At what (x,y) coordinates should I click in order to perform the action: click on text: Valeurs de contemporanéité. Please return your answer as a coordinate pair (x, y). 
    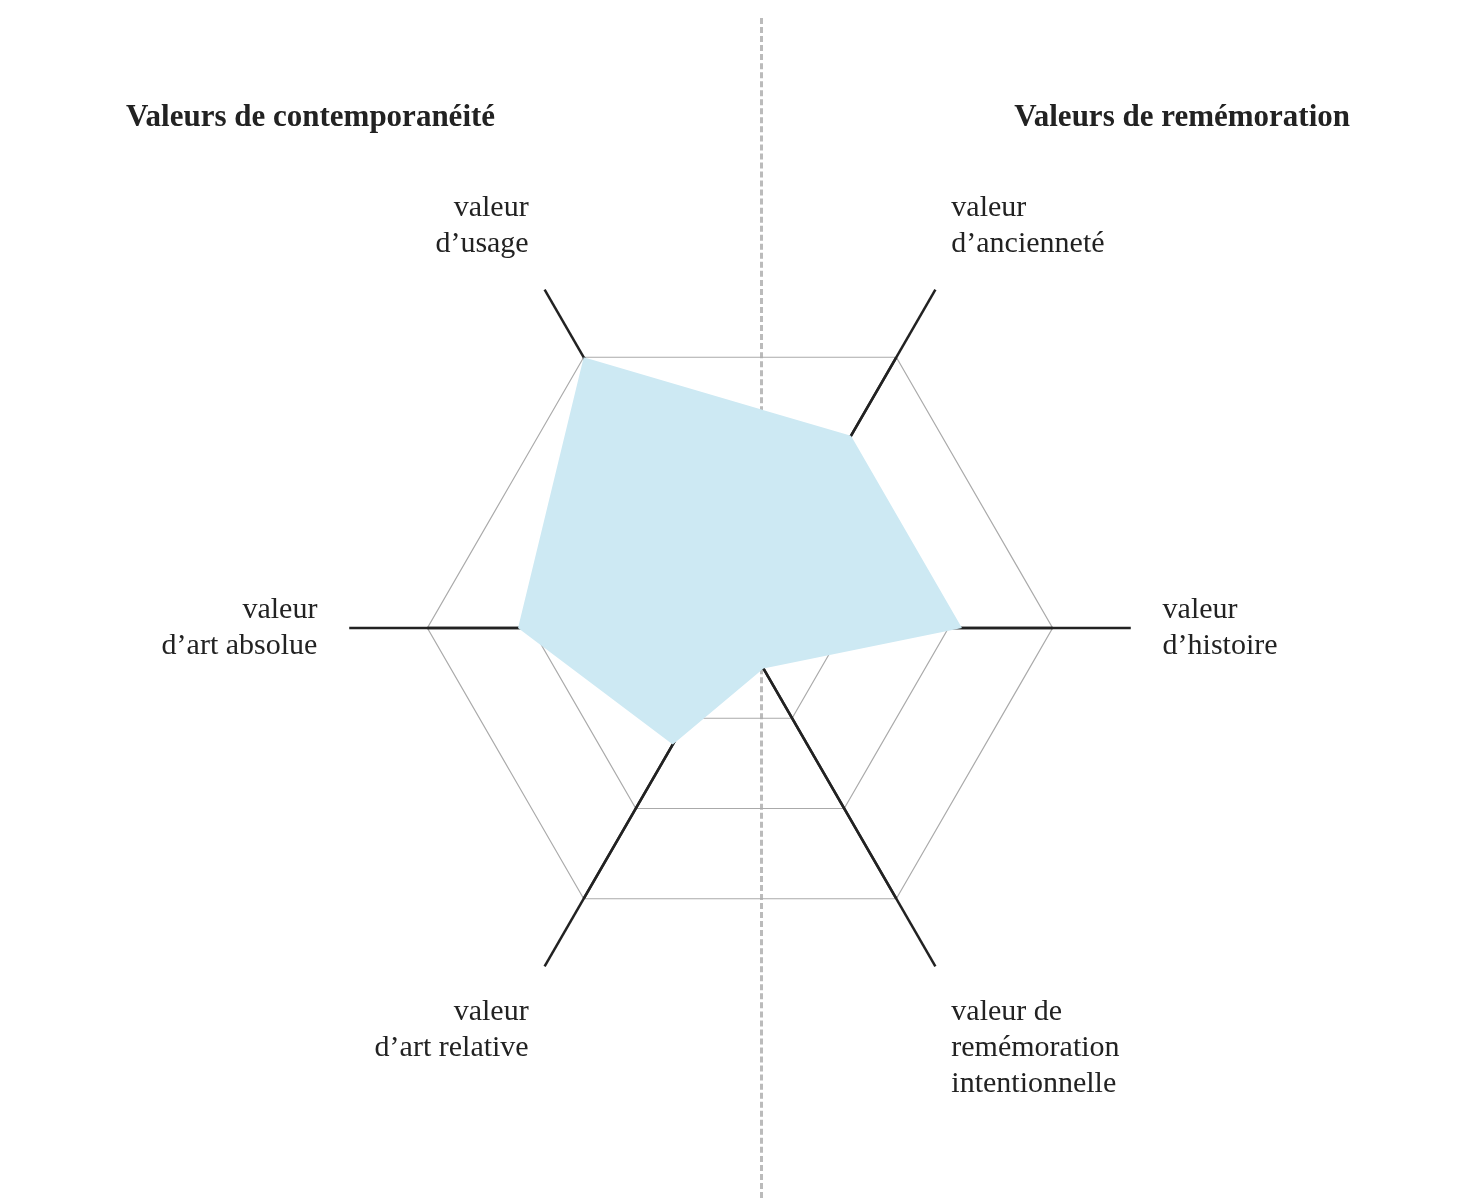
    Looking at the image, I should click on (311, 116).